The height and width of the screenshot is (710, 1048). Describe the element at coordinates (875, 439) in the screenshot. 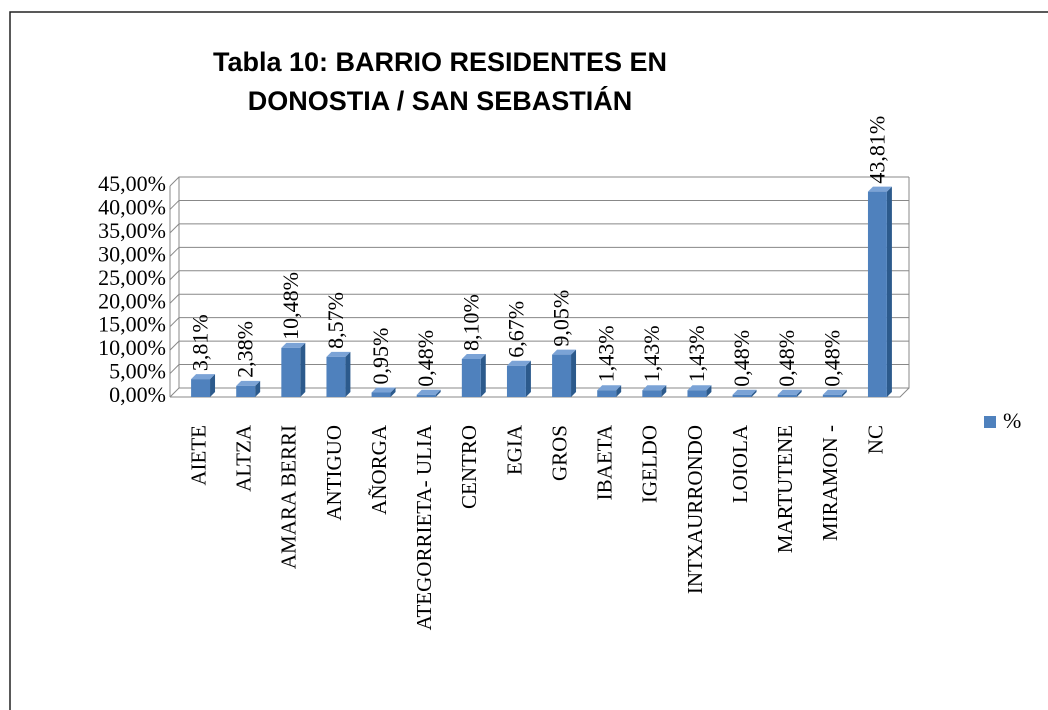

I see `x-tick-label: NC` at that location.